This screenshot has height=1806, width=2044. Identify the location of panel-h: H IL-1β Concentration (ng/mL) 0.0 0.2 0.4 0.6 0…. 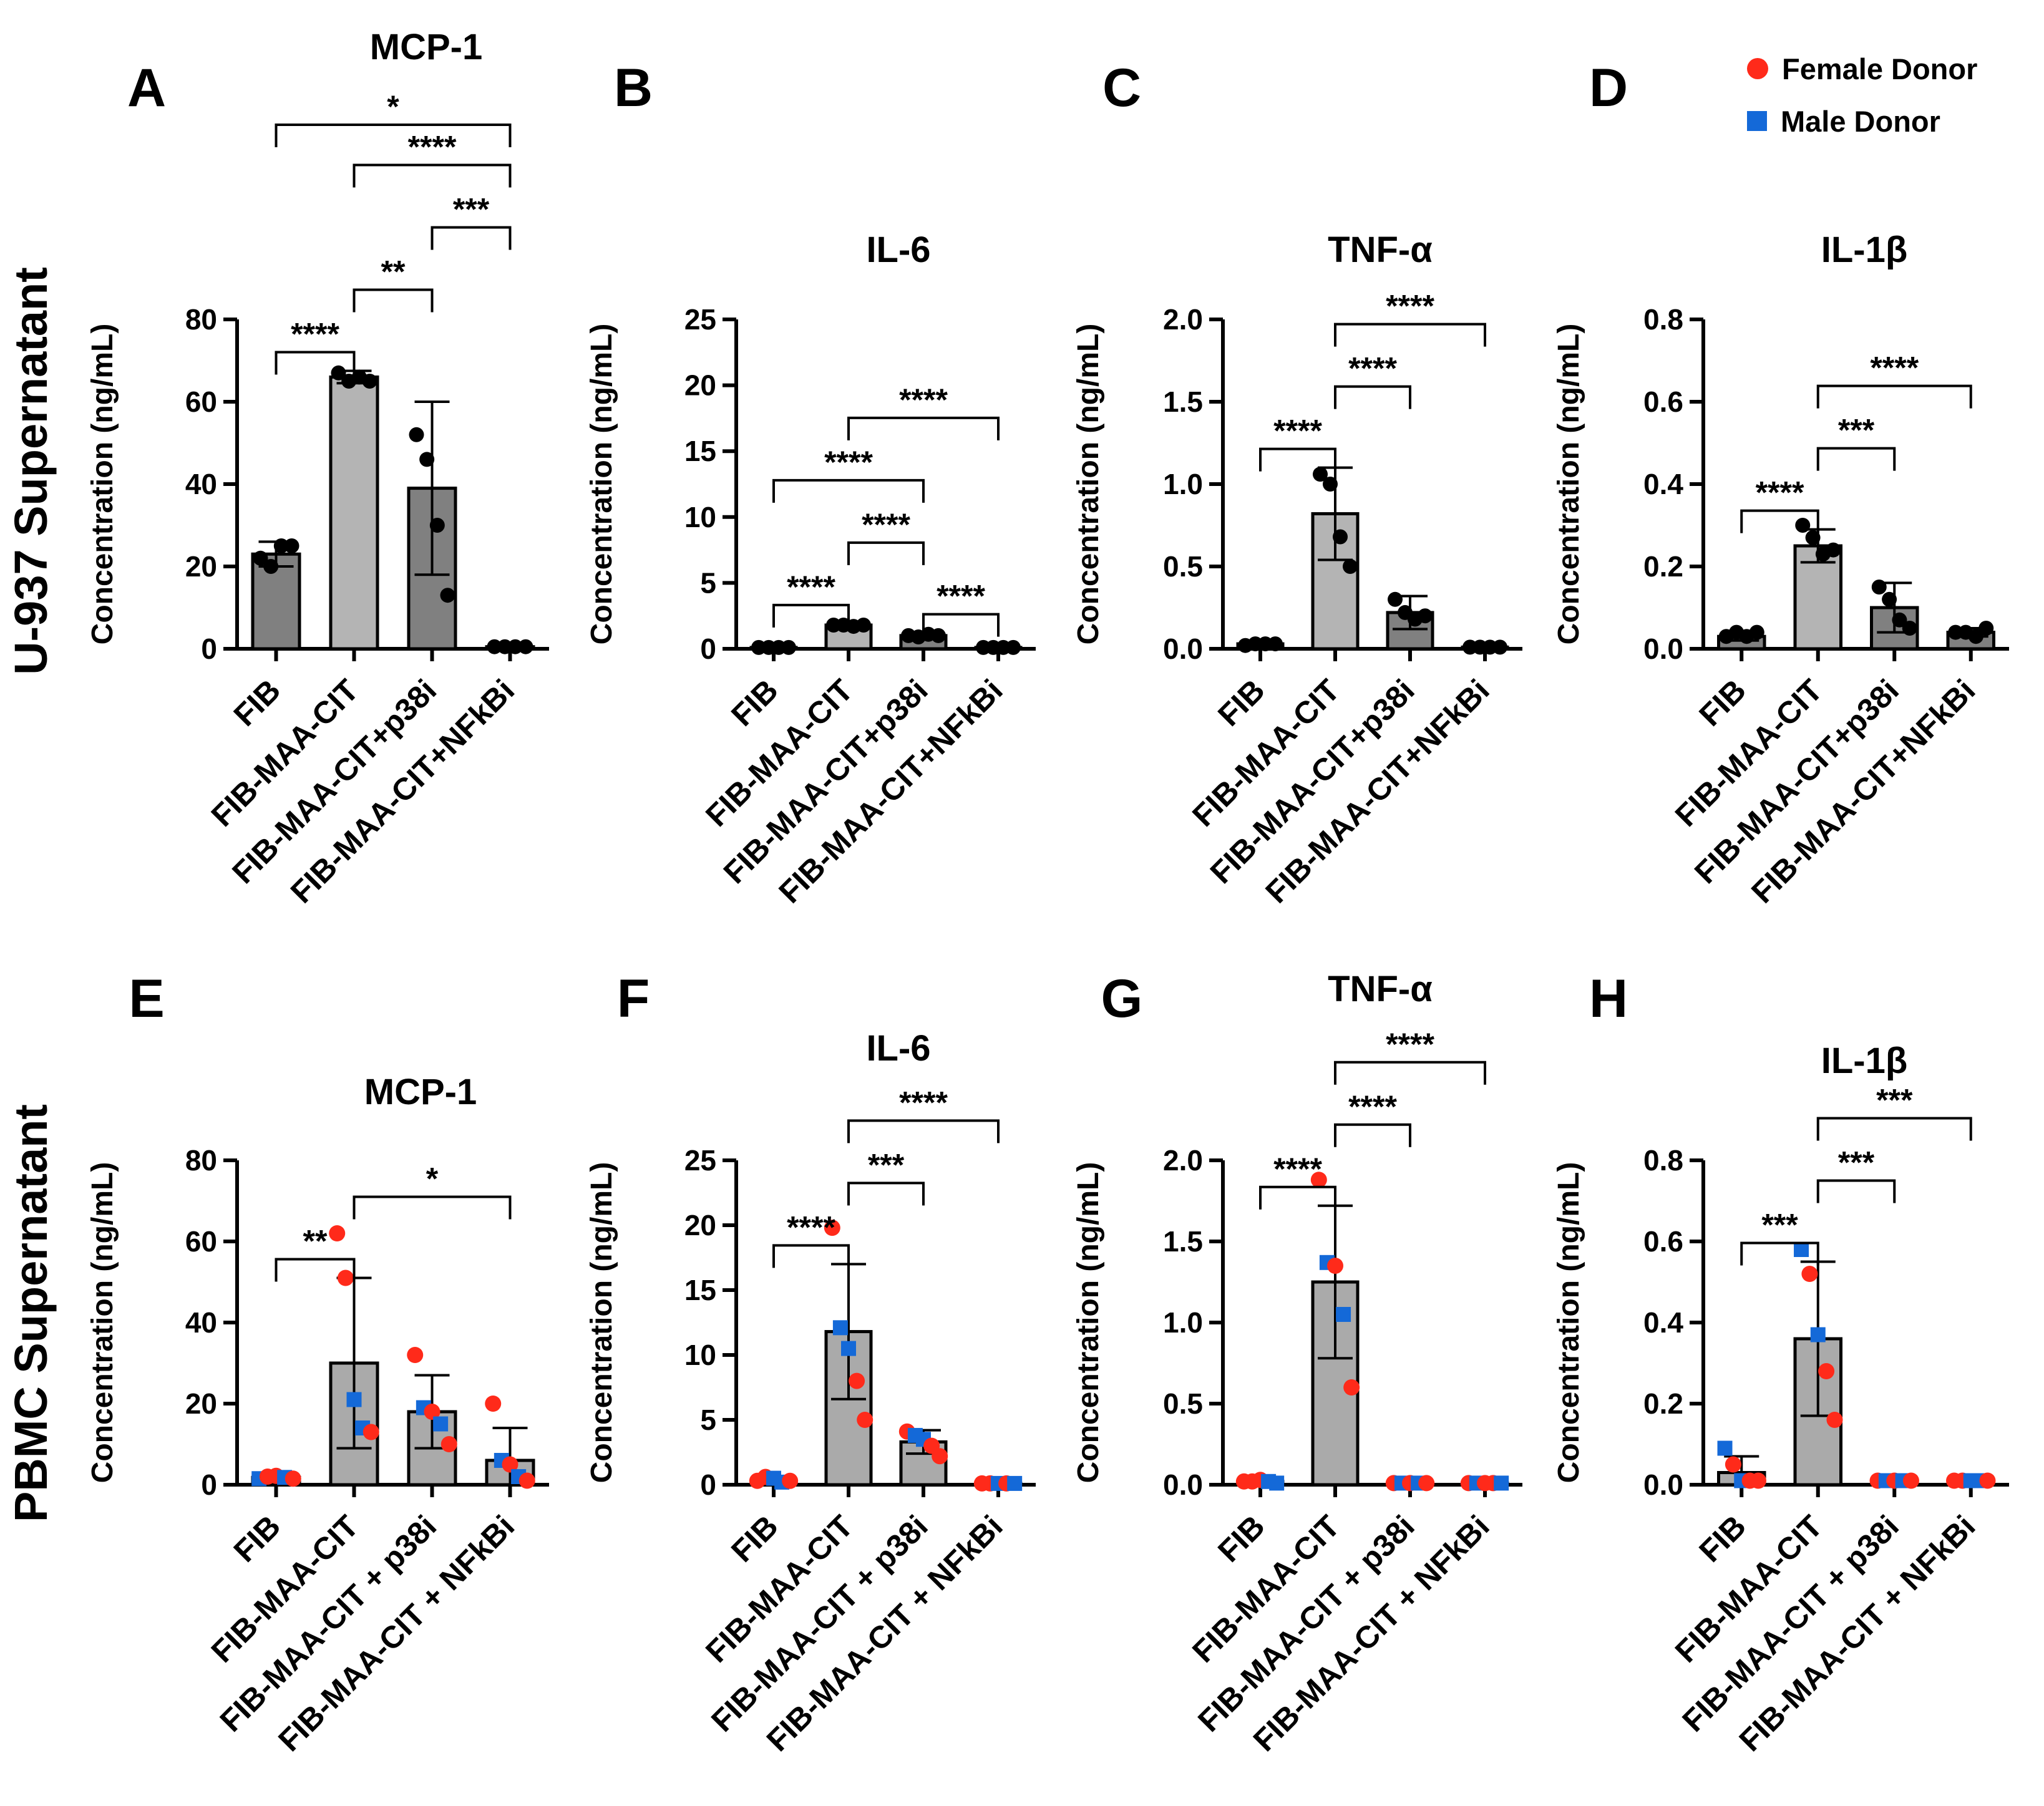
(1780, 1363).